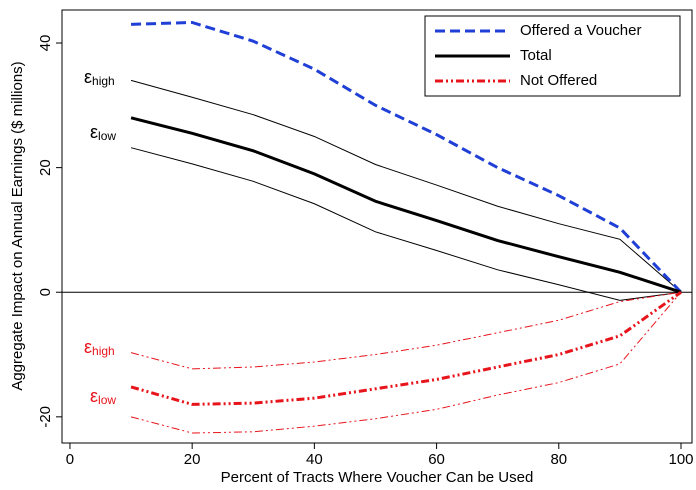 This screenshot has width=696, height=490. Describe the element at coordinates (192, 459) in the screenshot. I see `x-tick-label: 20` at that location.